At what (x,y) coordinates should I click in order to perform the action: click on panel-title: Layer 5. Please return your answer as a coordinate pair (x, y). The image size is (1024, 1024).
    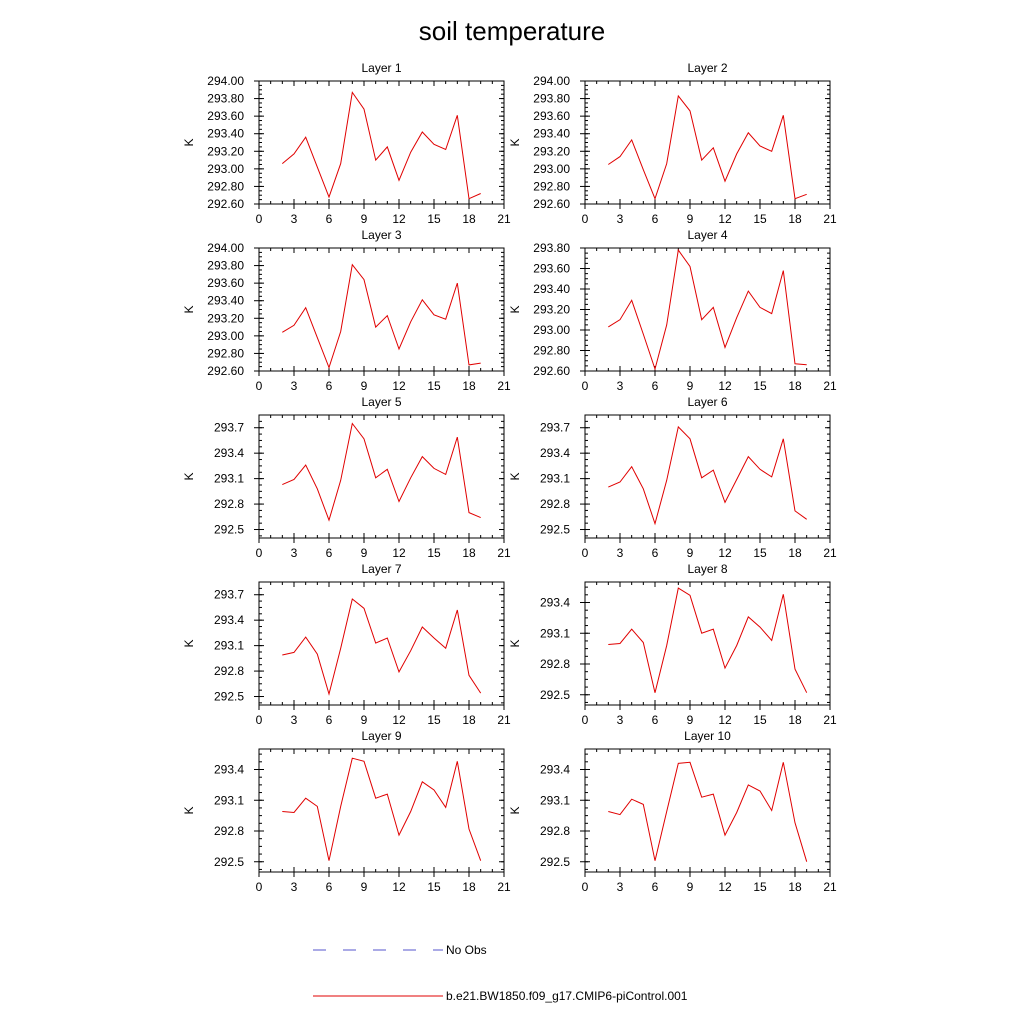
    Looking at the image, I should click on (381, 402).